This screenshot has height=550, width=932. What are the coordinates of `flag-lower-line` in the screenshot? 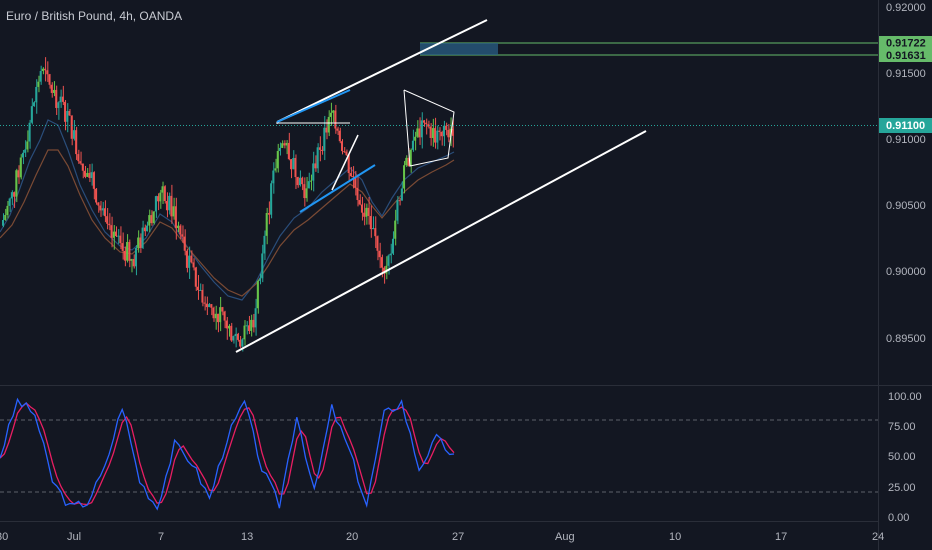 It's located at (337, 188).